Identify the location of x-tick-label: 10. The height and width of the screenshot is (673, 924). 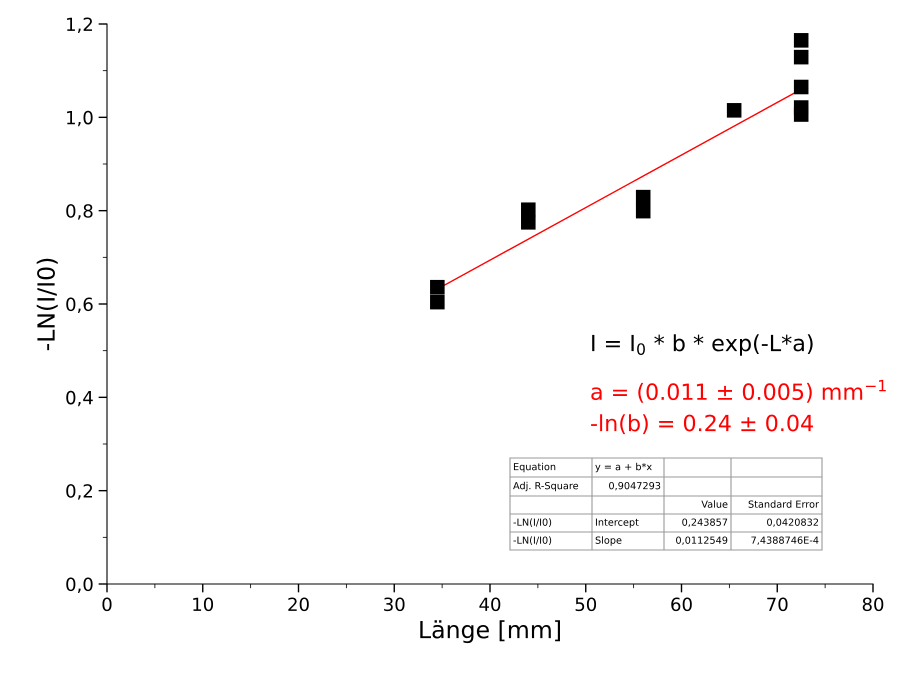
(203, 605).